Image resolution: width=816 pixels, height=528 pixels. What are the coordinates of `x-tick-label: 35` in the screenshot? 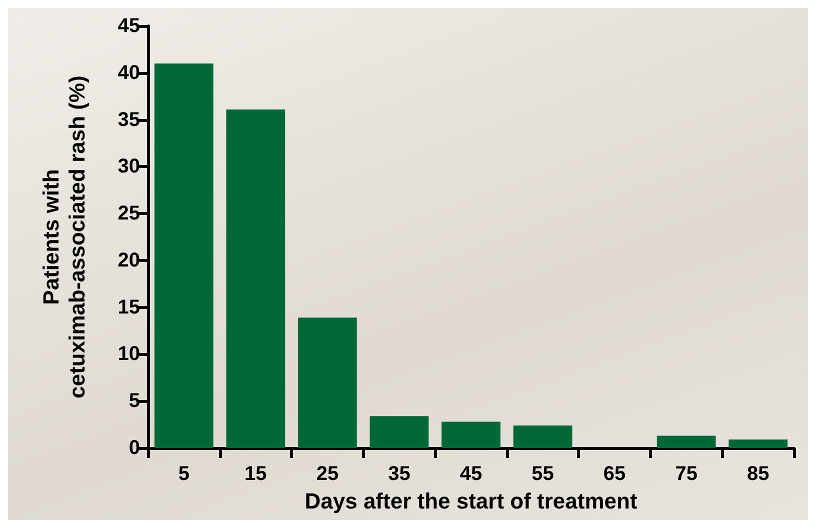 It's located at (399, 474).